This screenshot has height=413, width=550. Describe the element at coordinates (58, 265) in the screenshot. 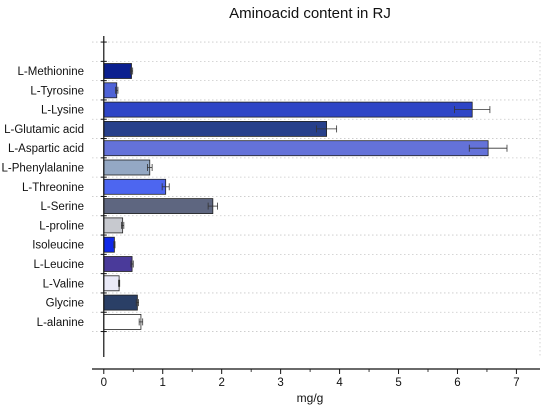

I see `category-label-10: L-Leucine` at that location.